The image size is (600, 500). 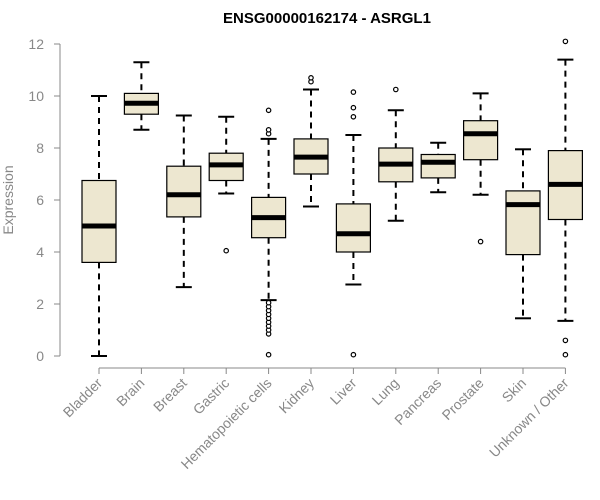 I want to click on y-tick-label: 6, so click(x=40, y=200).